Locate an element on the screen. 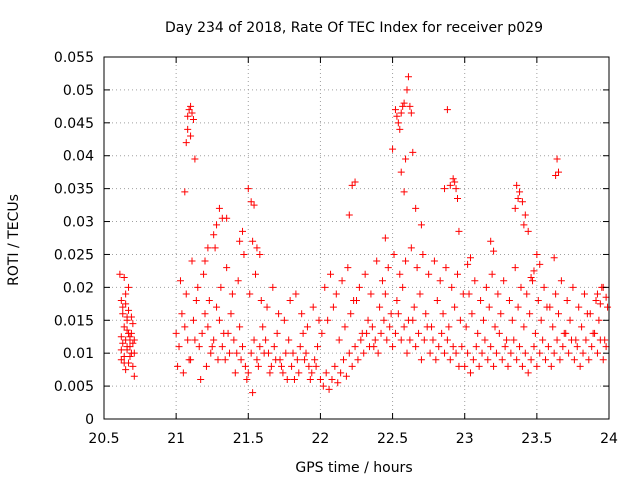 This screenshot has width=640, height=480. y-tick-label: 0.05 is located at coordinates (78, 91).